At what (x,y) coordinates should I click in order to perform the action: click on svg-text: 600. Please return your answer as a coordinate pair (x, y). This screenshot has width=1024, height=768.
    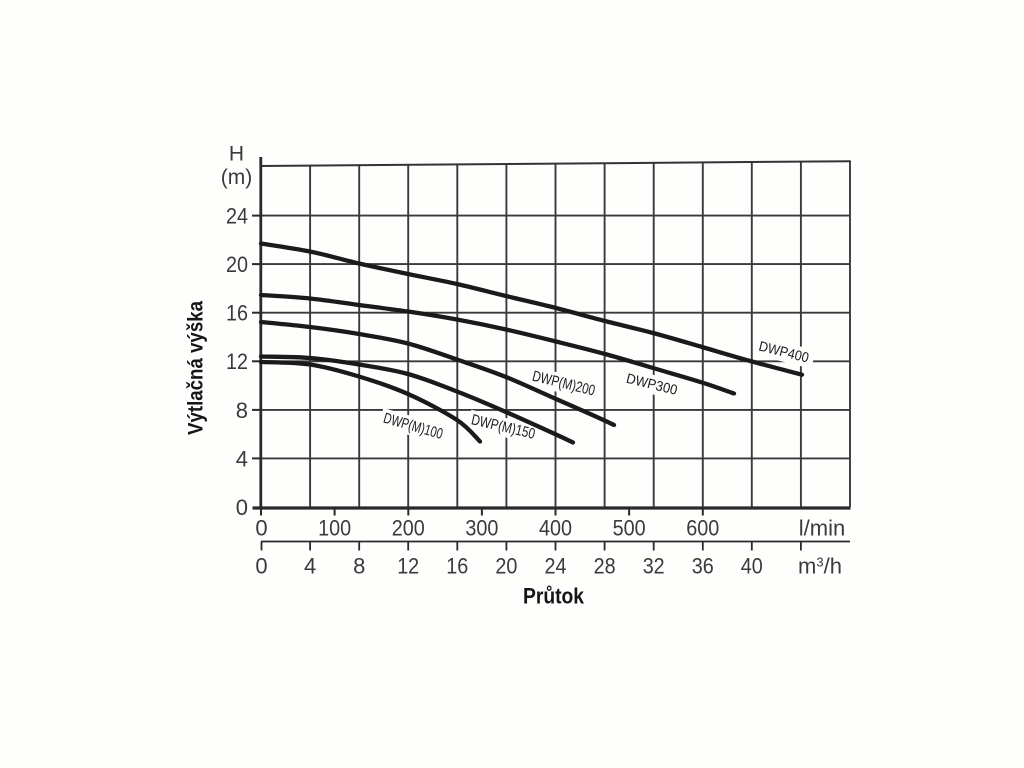
    Looking at the image, I should click on (702, 527).